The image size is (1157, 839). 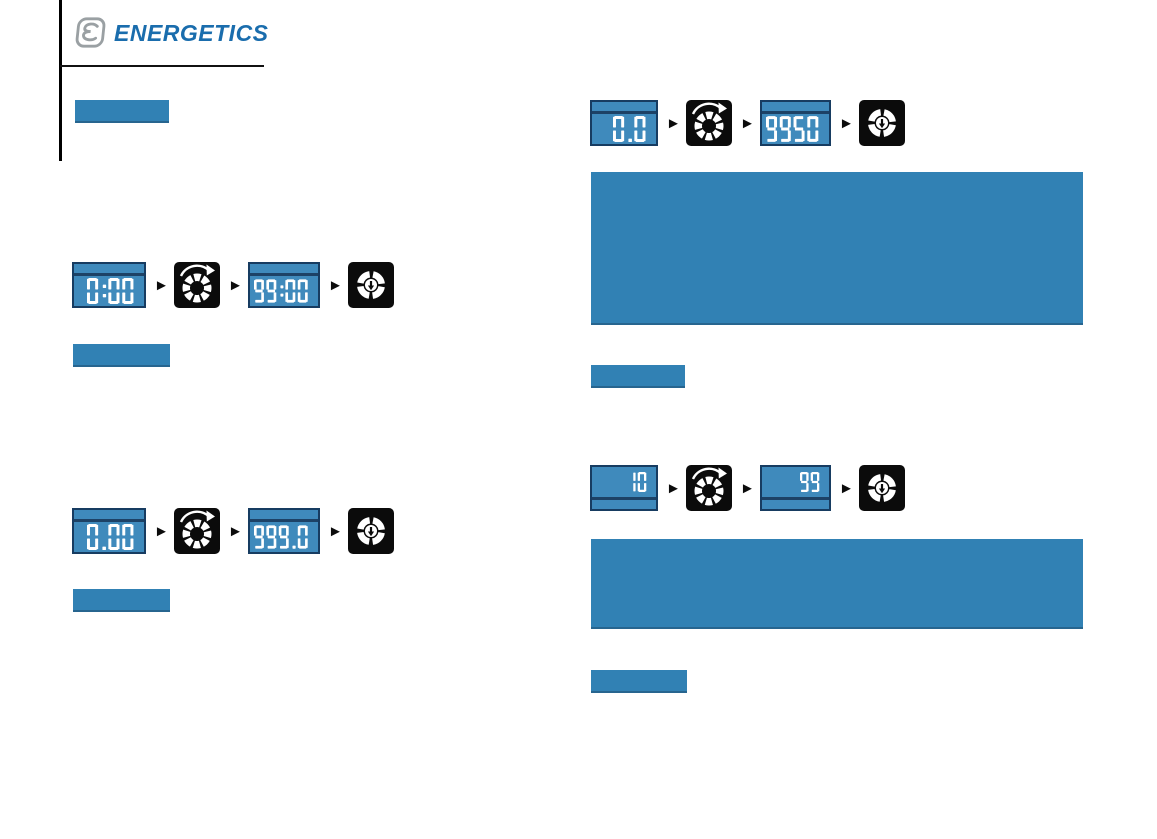 I want to click on brand-logo: ENERGETICS, so click(x=171, y=33).